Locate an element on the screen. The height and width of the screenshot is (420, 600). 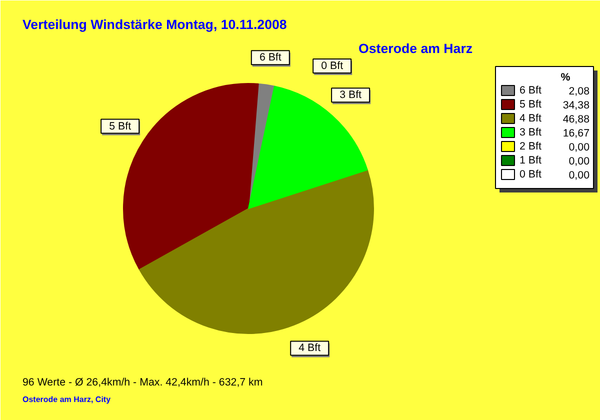
legend-label: 2 Bft is located at coordinates (531, 146).